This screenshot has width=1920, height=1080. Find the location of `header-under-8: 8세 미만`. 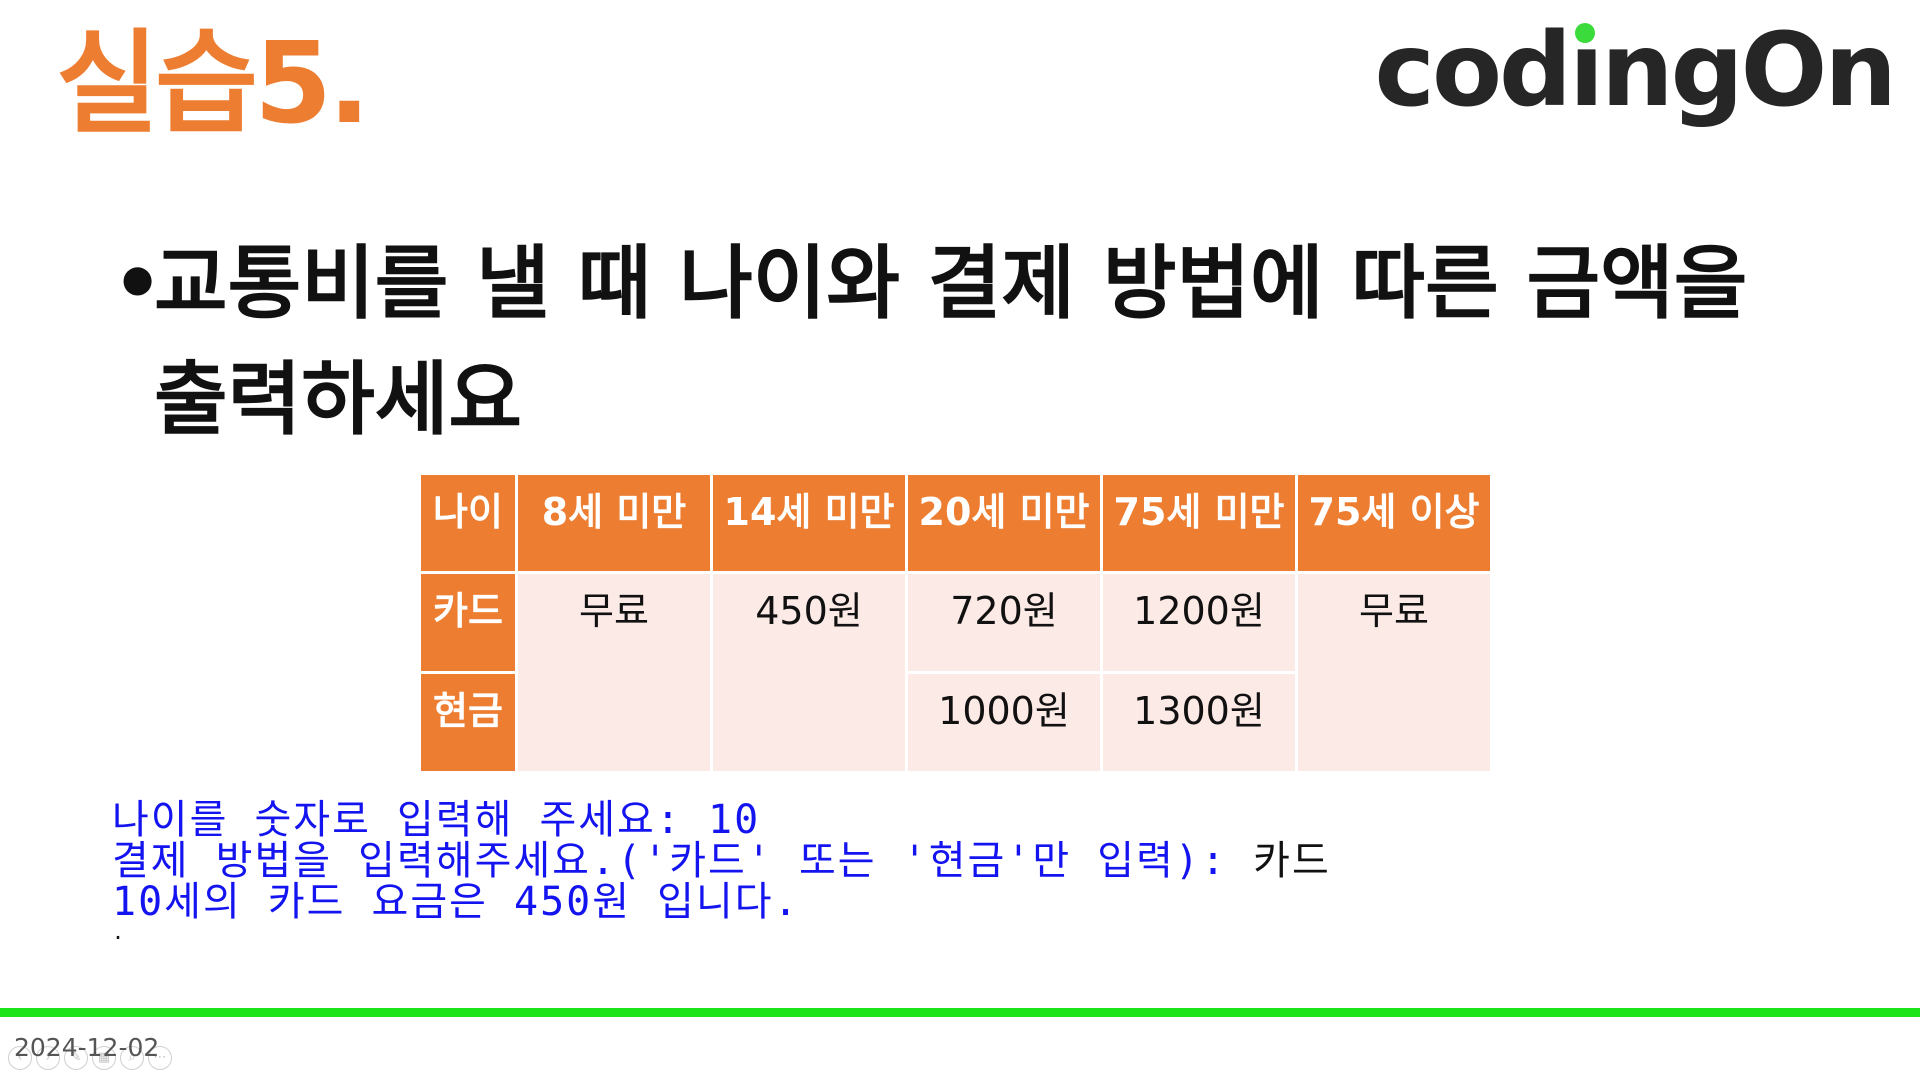

header-under-8: 8세 미만 is located at coordinates (614, 523).